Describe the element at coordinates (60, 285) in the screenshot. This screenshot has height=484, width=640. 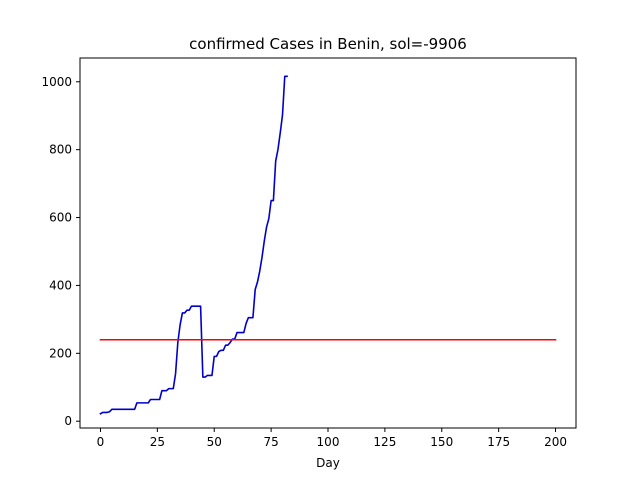
I see `y-tick-label: 400` at that location.